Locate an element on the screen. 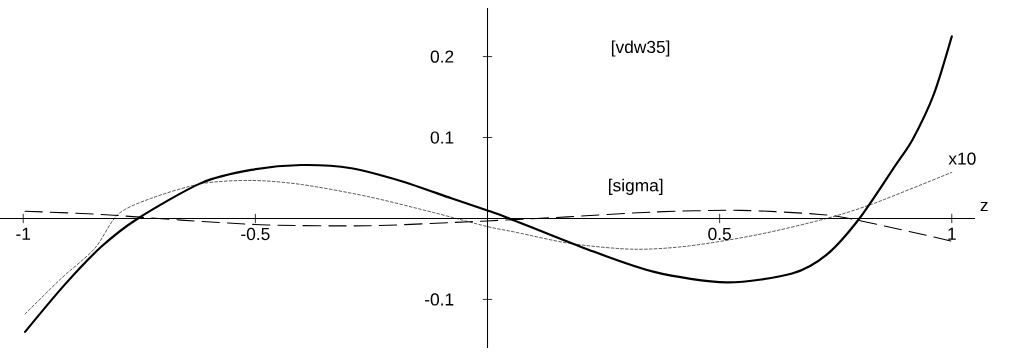 The image size is (1017, 355). x-tick-label: -1 is located at coordinates (23, 233).